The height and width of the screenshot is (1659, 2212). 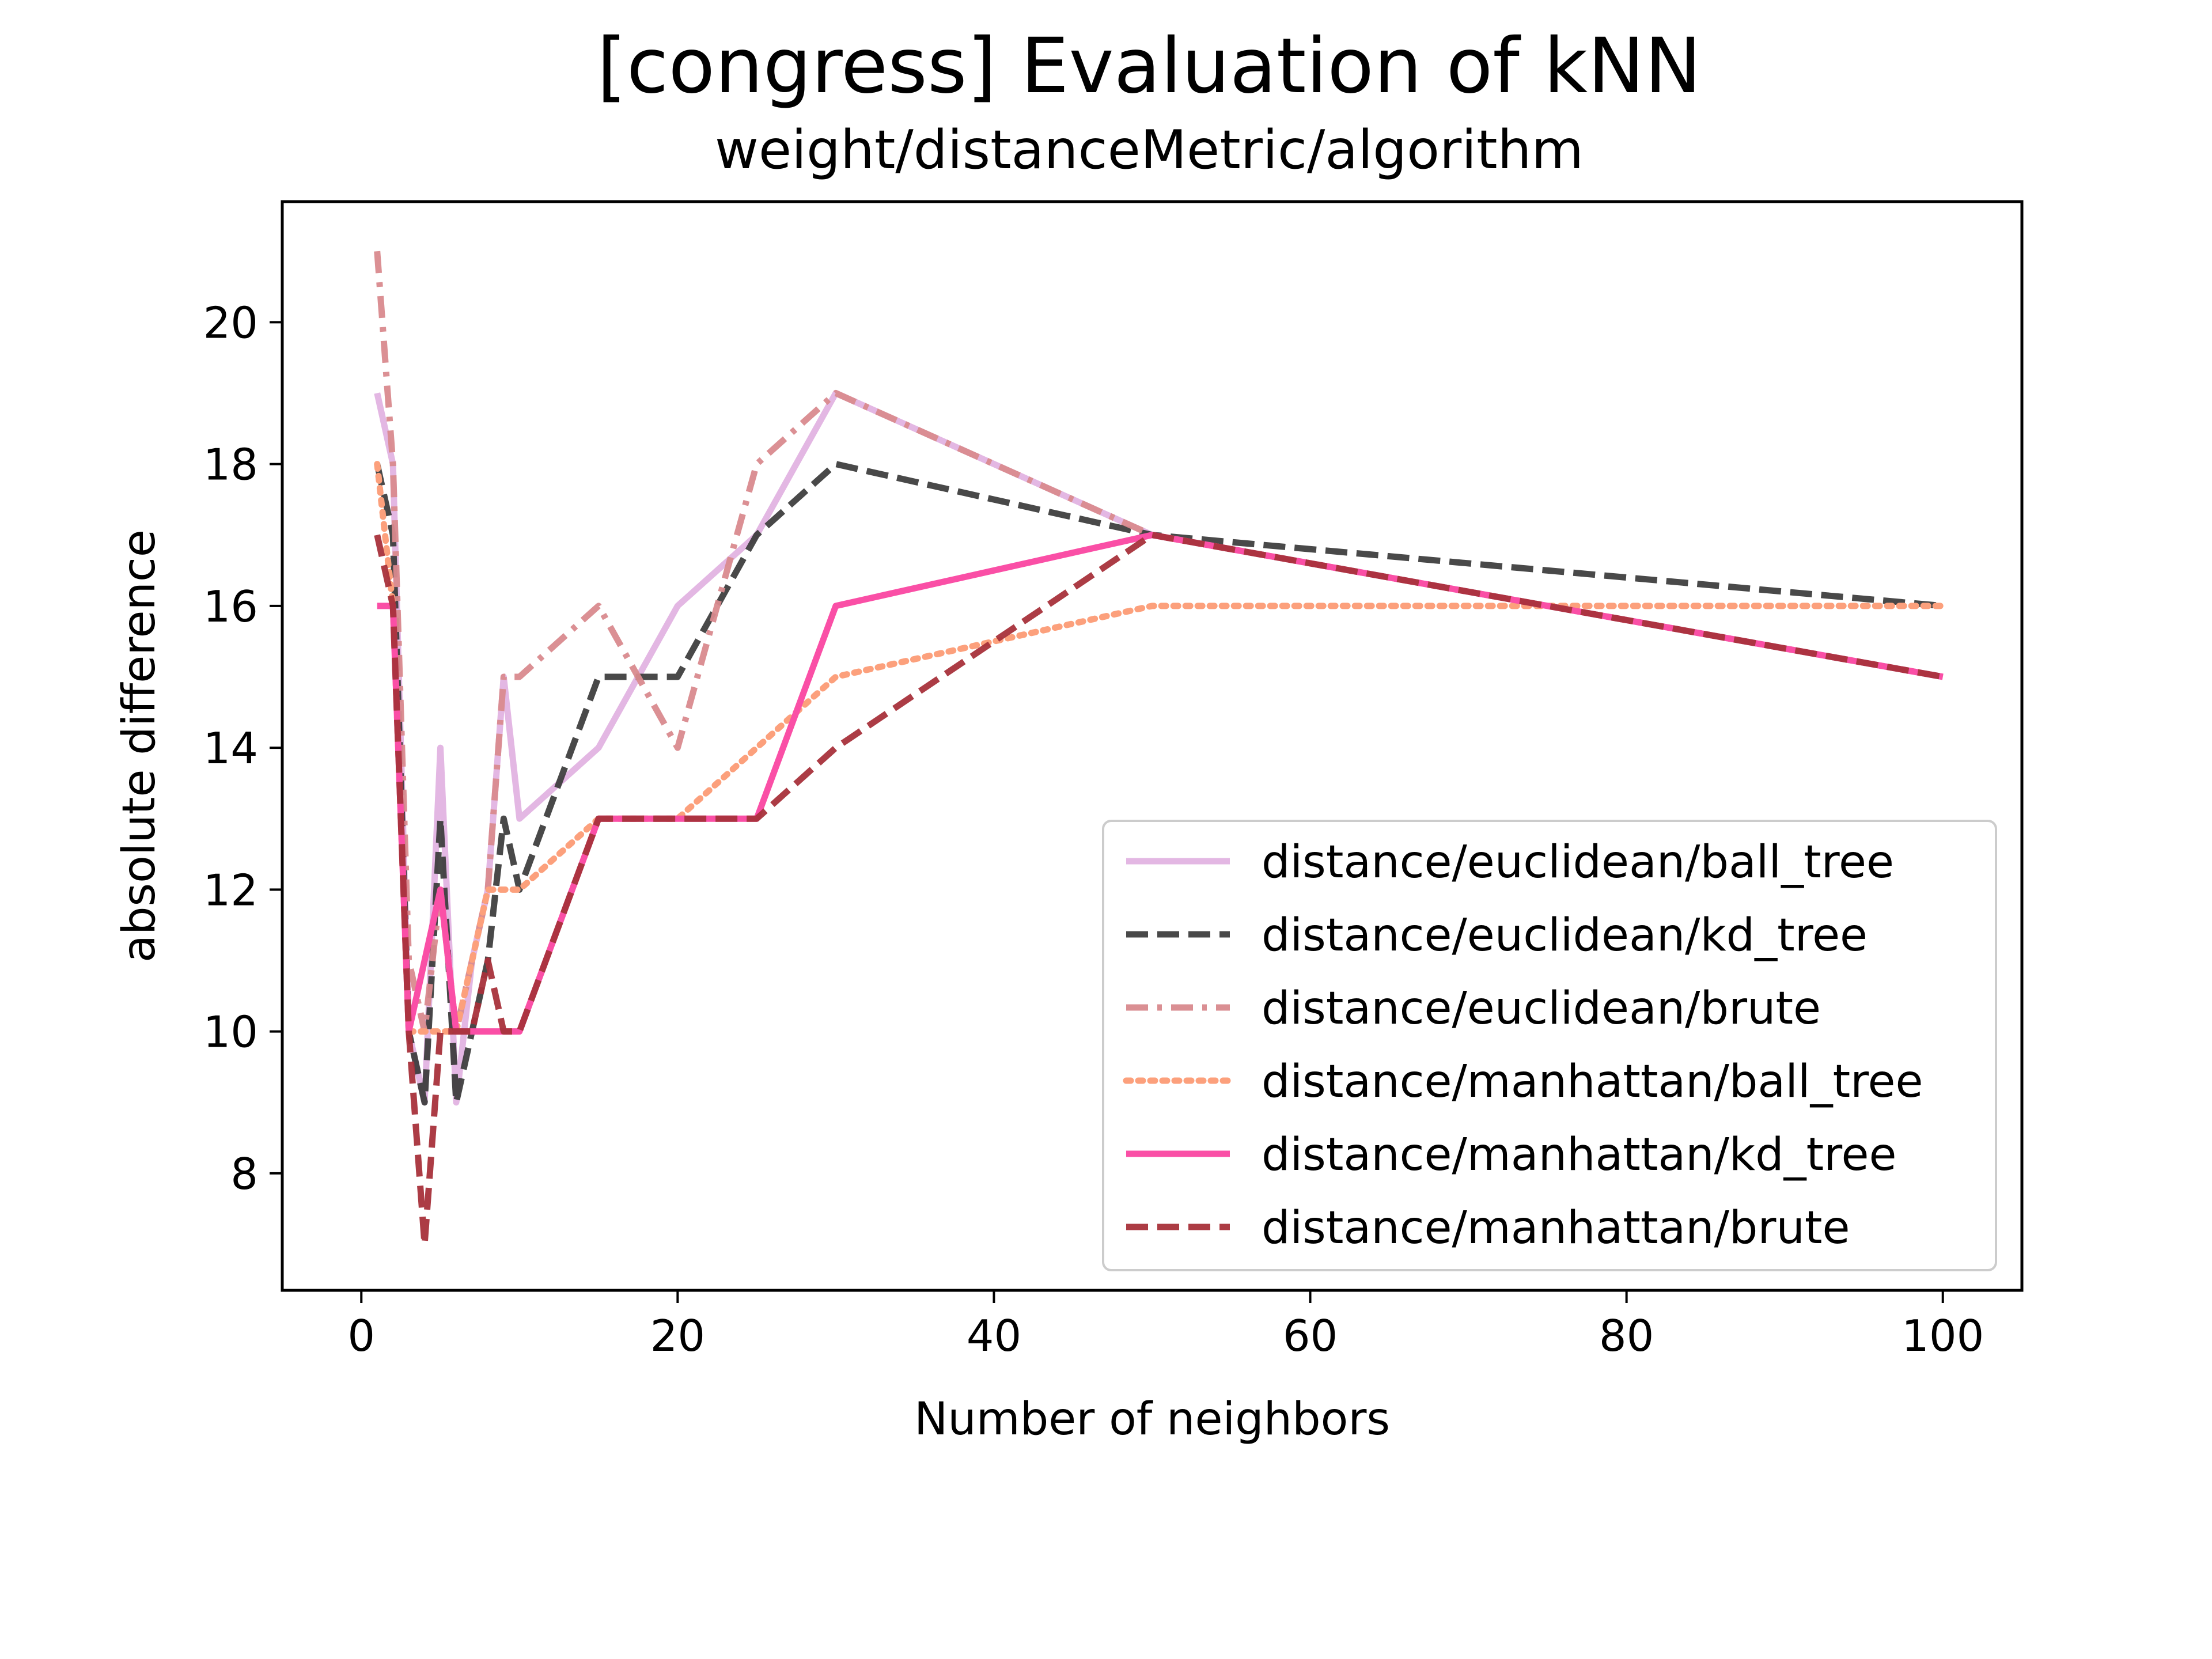 I want to click on y-tick-label: 8, so click(x=244, y=1174).